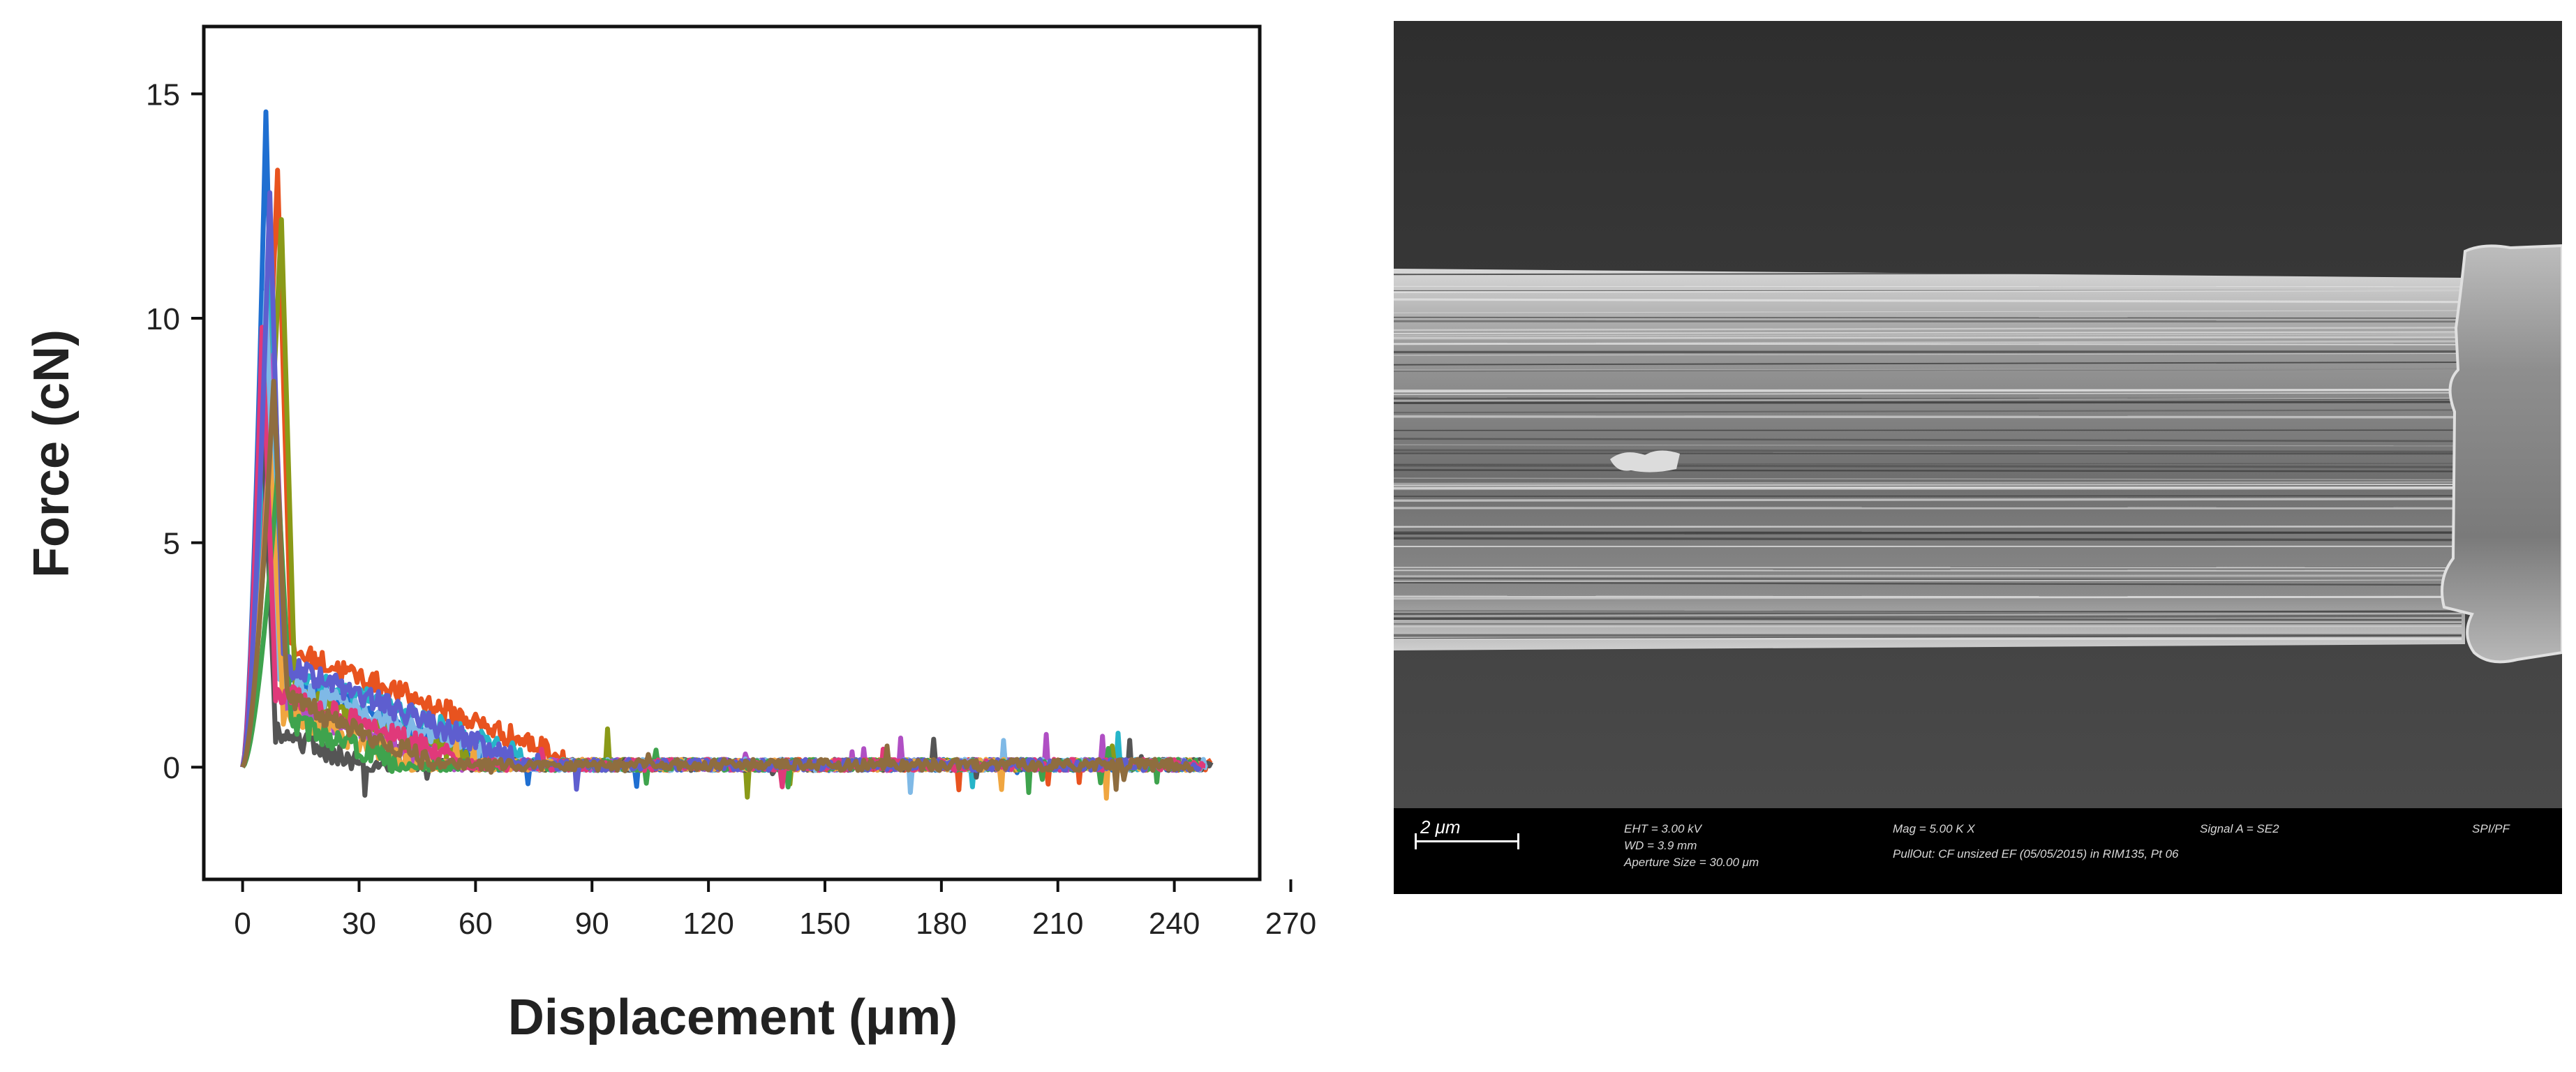 The image size is (2576, 1072). What do you see at coordinates (163, 319) in the screenshot?
I see `y-tick-label: 10` at bounding box center [163, 319].